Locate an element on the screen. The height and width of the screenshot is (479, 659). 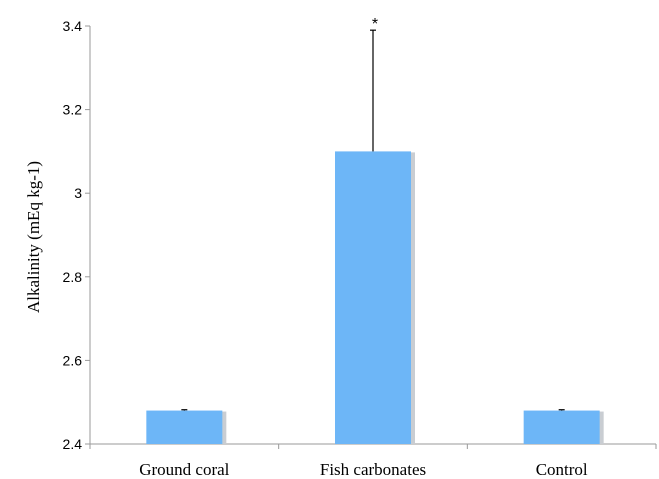
y-axis-title: Alkalinity (mEq kg-1) is located at coordinates (33, 237).